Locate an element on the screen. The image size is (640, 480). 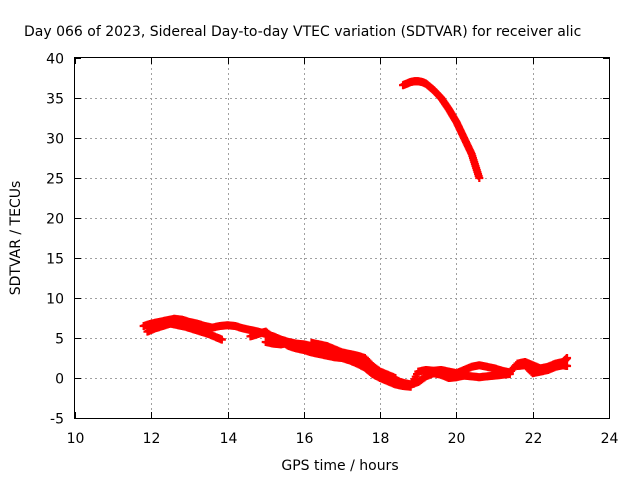
x-tick-label: 14 is located at coordinates (229, 439).